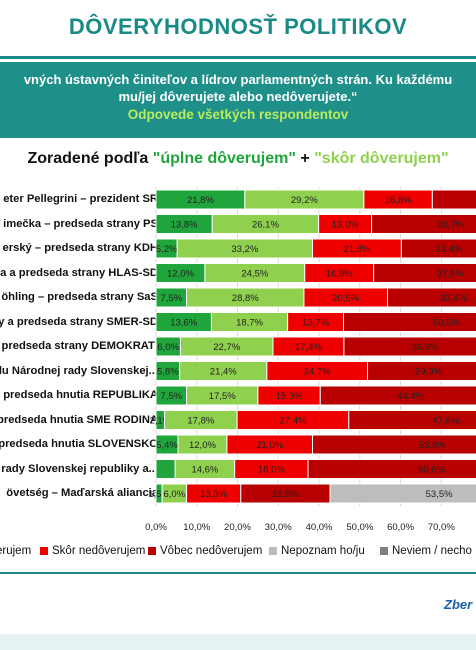  I want to click on category-label: öhling – predseda strany SaS, so click(79, 297).